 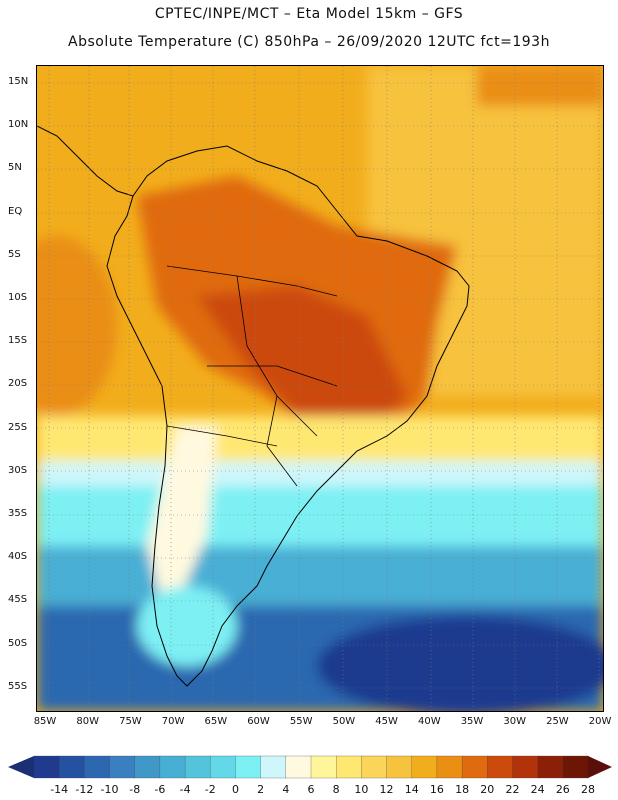 I want to click on field-patagonia-cyan, so click(x=187, y=626).